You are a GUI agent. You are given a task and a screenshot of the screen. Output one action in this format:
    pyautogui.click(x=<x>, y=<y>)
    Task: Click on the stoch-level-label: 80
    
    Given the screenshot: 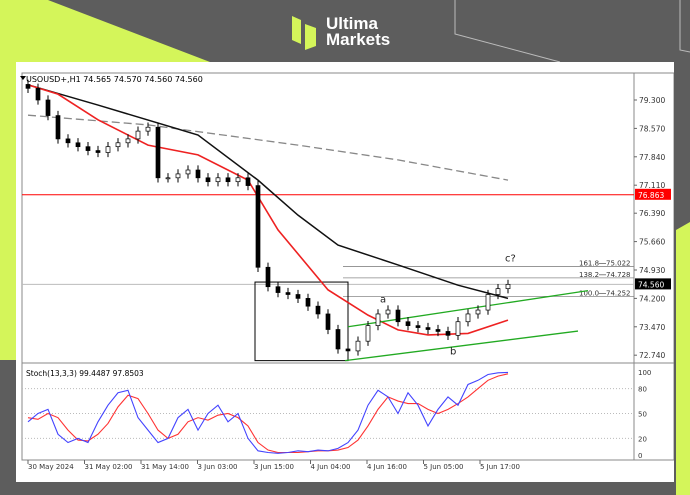 What is the action you would take?
    pyautogui.click(x=642, y=390)
    